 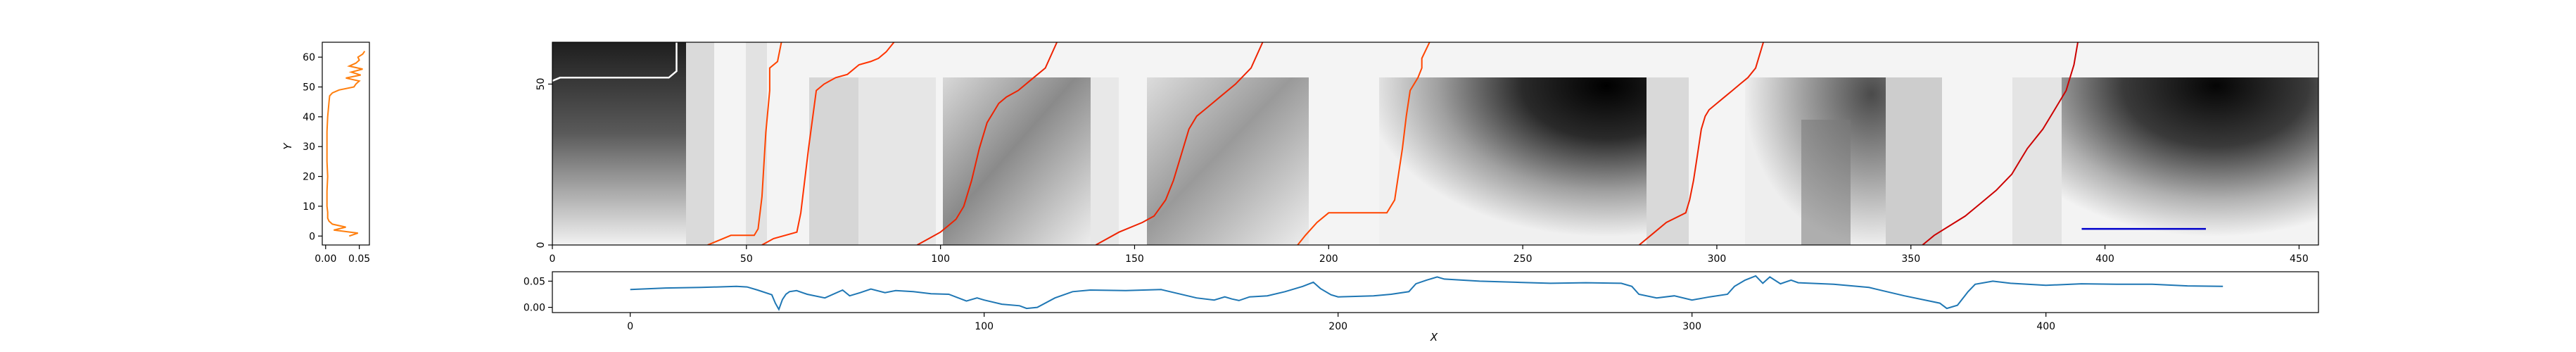 What do you see at coordinates (309, 207) in the screenshot?
I see `left-marginal-y-tick-label: 10` at bounding box center [309, 207].